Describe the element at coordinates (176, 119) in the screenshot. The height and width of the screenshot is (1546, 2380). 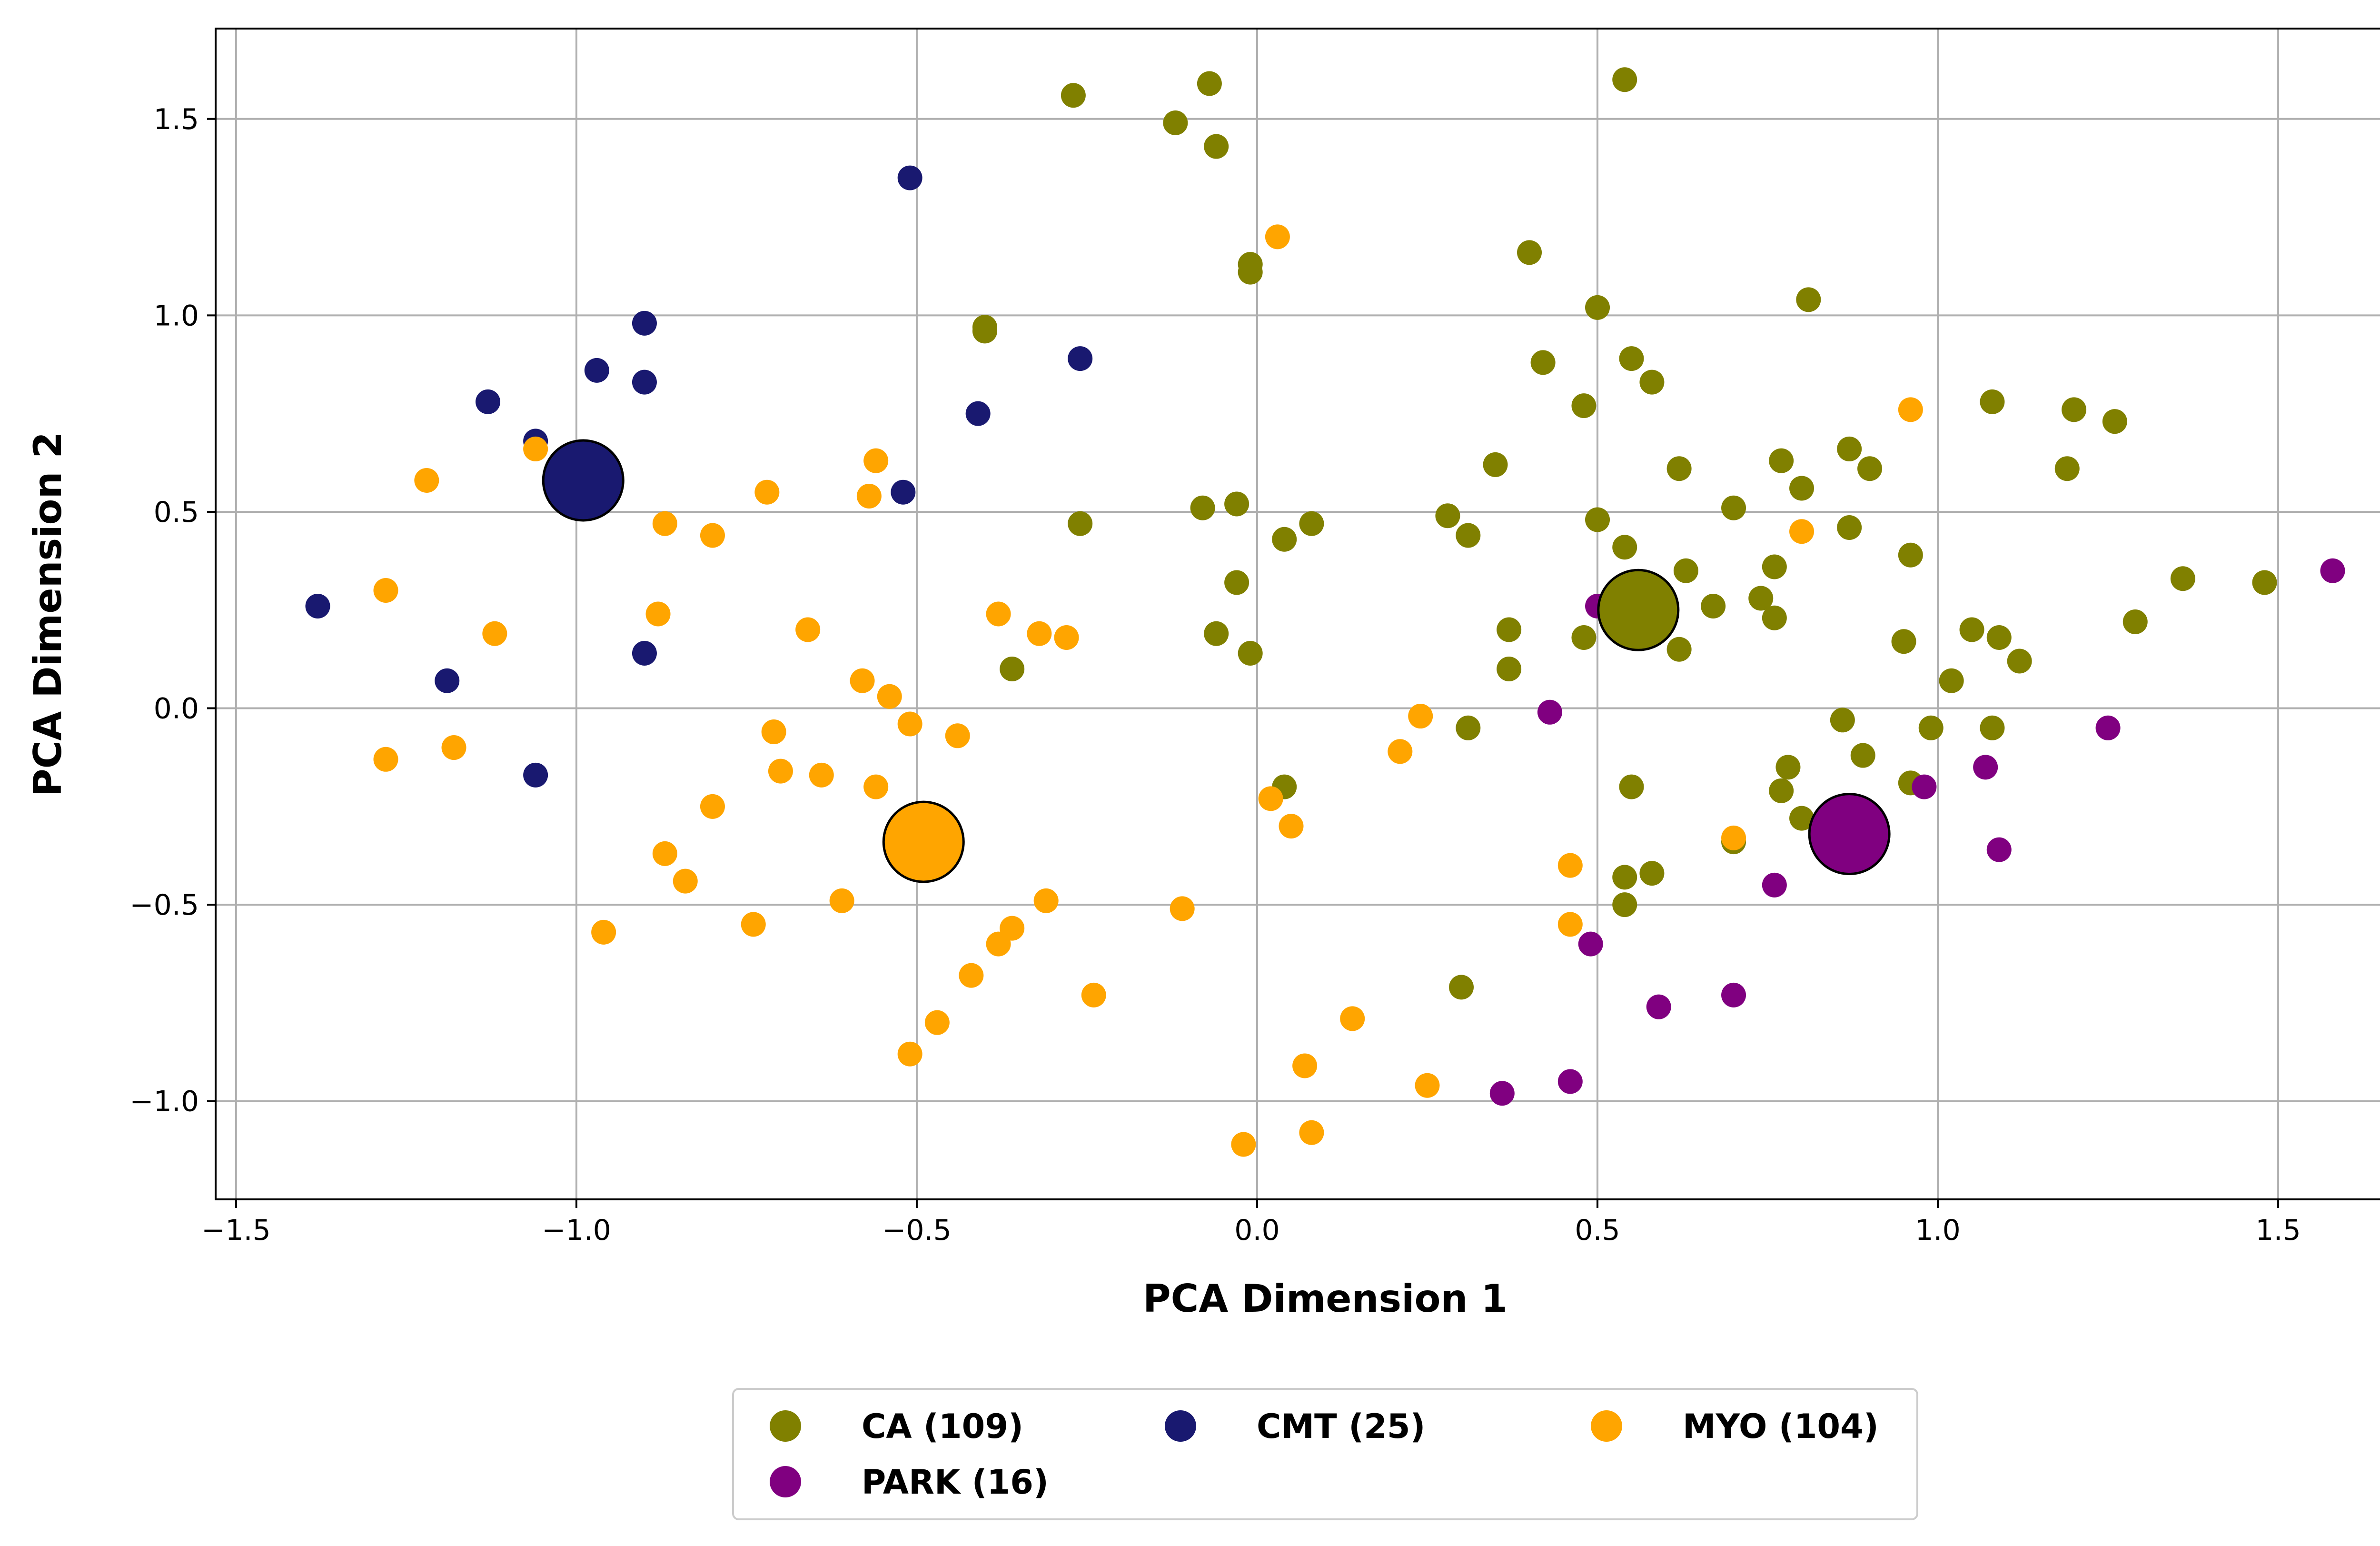
I see `y-tick-label: 1.5` at that location.